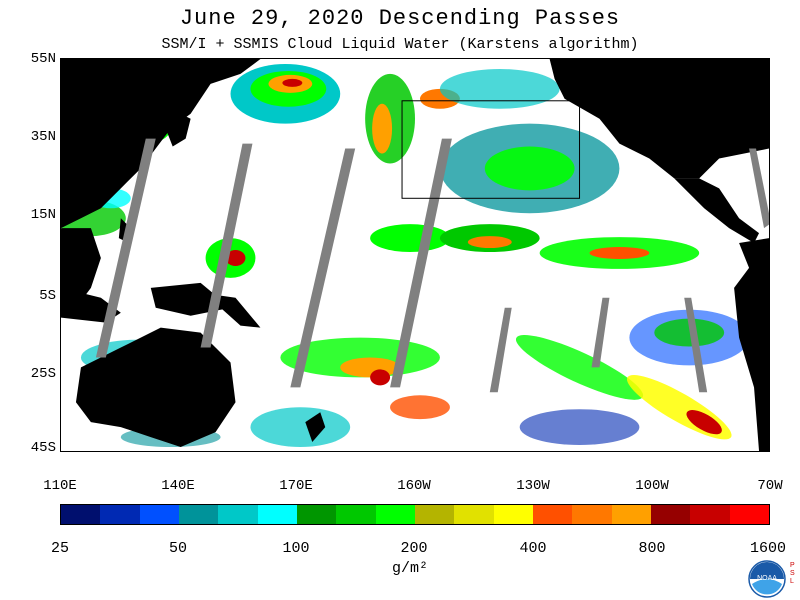 The image size is (800, 600). What do you see at coordinates (400, 18) in the screenshot?
I see `map-title: June 29, 2020 Descending Passes` at bounding box center [400, 18].